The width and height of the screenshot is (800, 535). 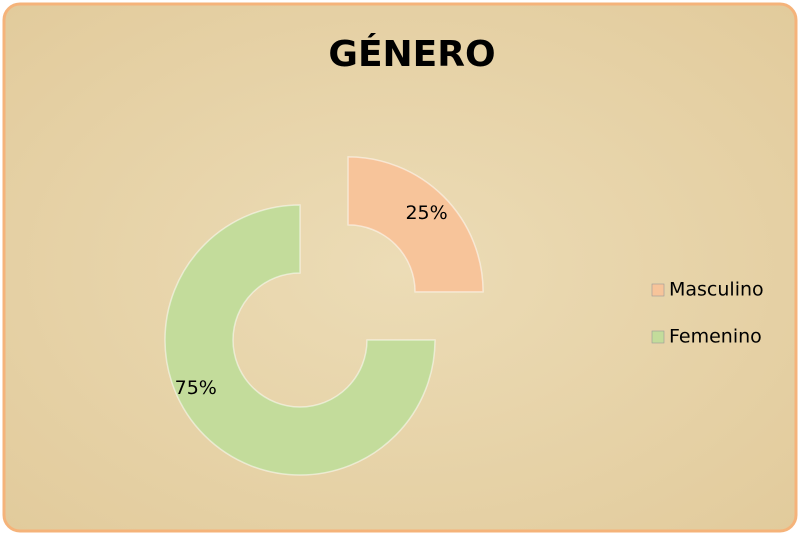 What do you see at coordinates (715, 337) in the screenshot?
I see `legend-label: Femenino` at bounding box center [715, 337].